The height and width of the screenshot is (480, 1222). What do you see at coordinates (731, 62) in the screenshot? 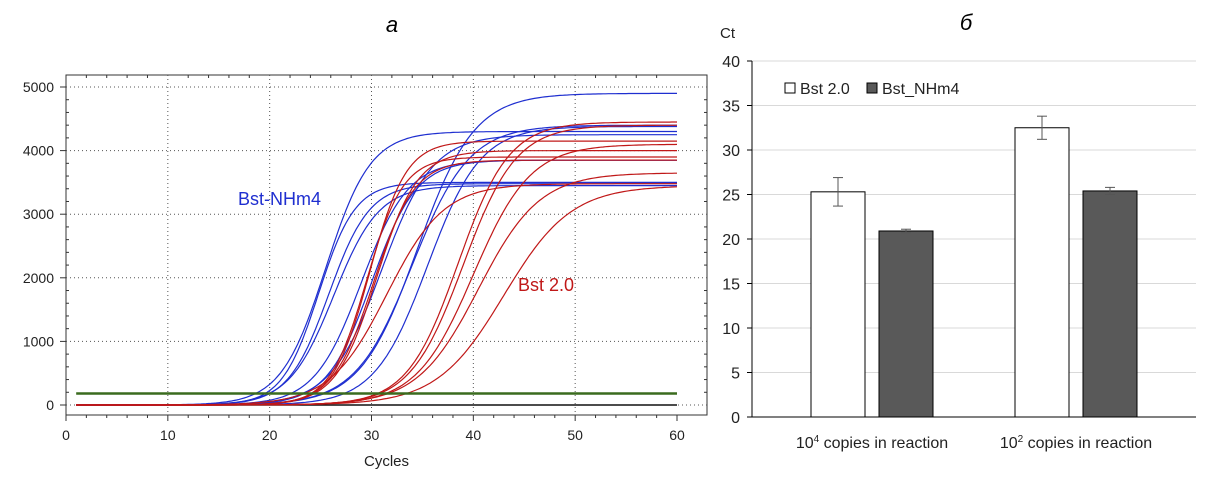
I see `y-tick-label: 40` at bounding box center [731, 62].